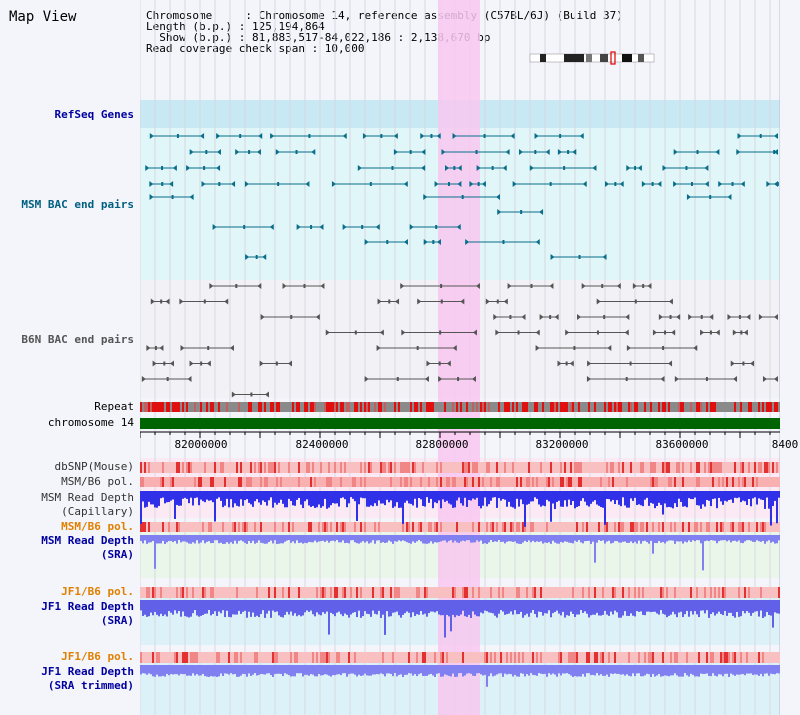 The image size is (800, 715). I want to click on chromosome-bar, so click(460, 423).